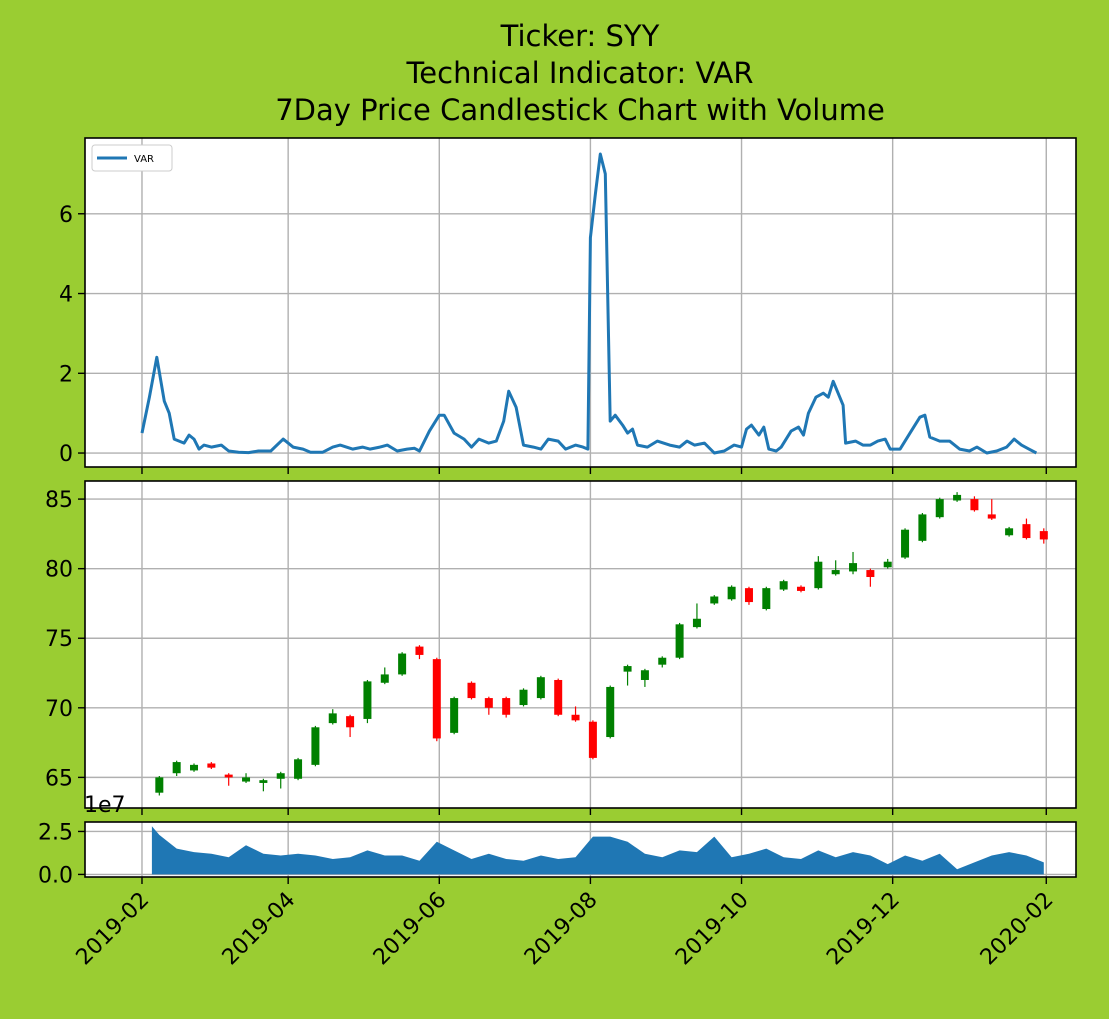 The width and height of the screenshot is (1109, 1019). Describe the element at coordinates (59, 500) in the screenshot. I see `y-tick-label: 85` at that location.